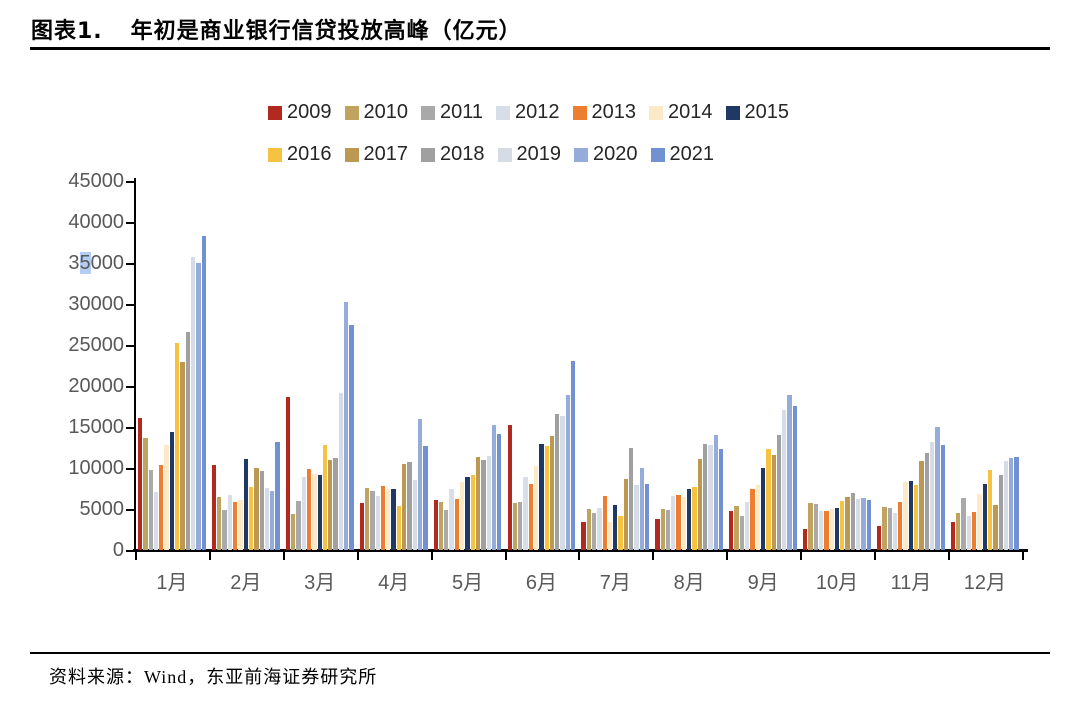 Image resolution: width=1080 pixels, height=705 pixels. I want to click on x-axis-line, so click(580, 550).